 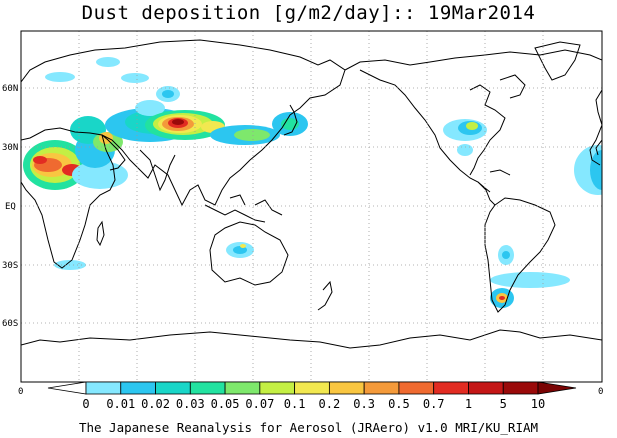 I want to click on legend-label: 0.7, so click(x=434, y=404).